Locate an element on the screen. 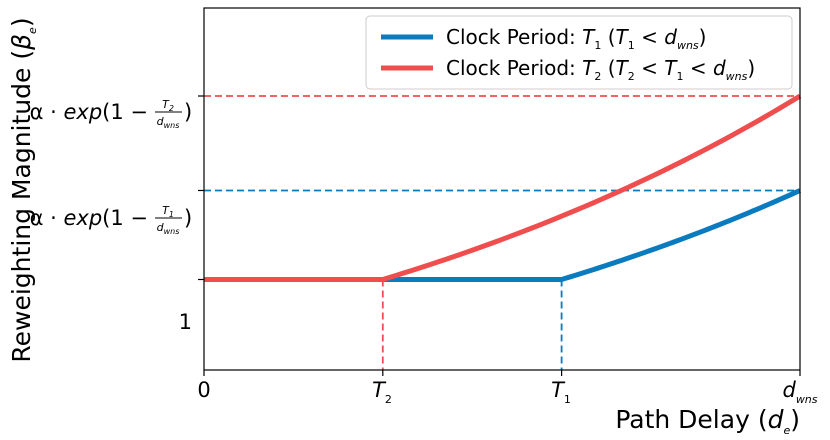 The image size is (830, 440). x-tick-label-0: 0 is located at coordinates (203, 390).